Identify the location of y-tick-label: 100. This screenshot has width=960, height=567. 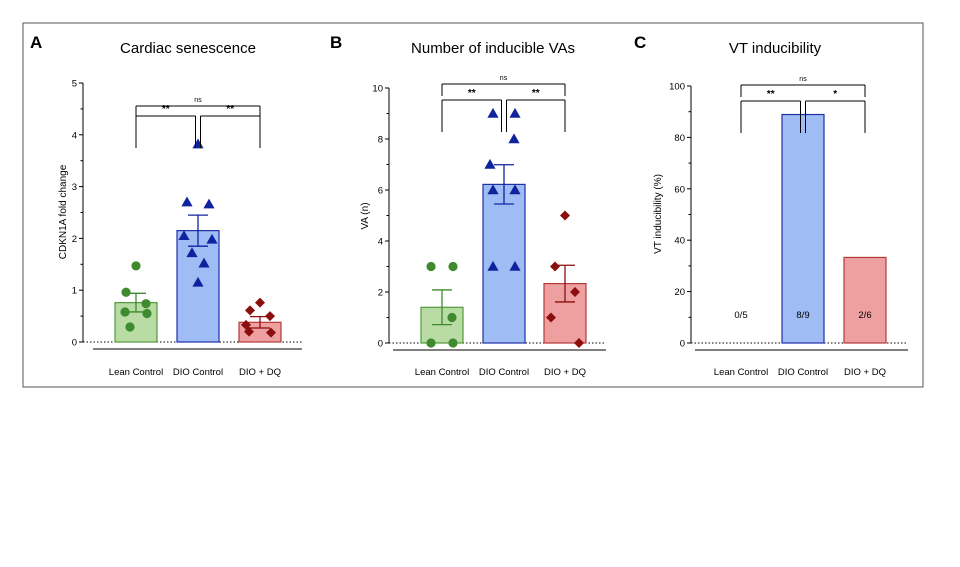
(677, 87).